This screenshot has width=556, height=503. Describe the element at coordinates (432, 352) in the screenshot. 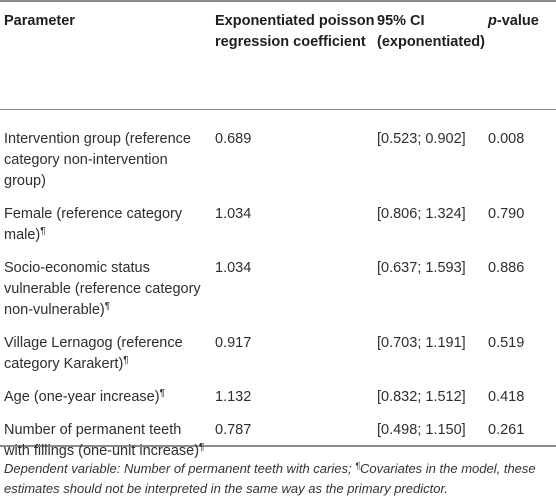

I see `cell-ci: [0.703; 1.191]` at that location.